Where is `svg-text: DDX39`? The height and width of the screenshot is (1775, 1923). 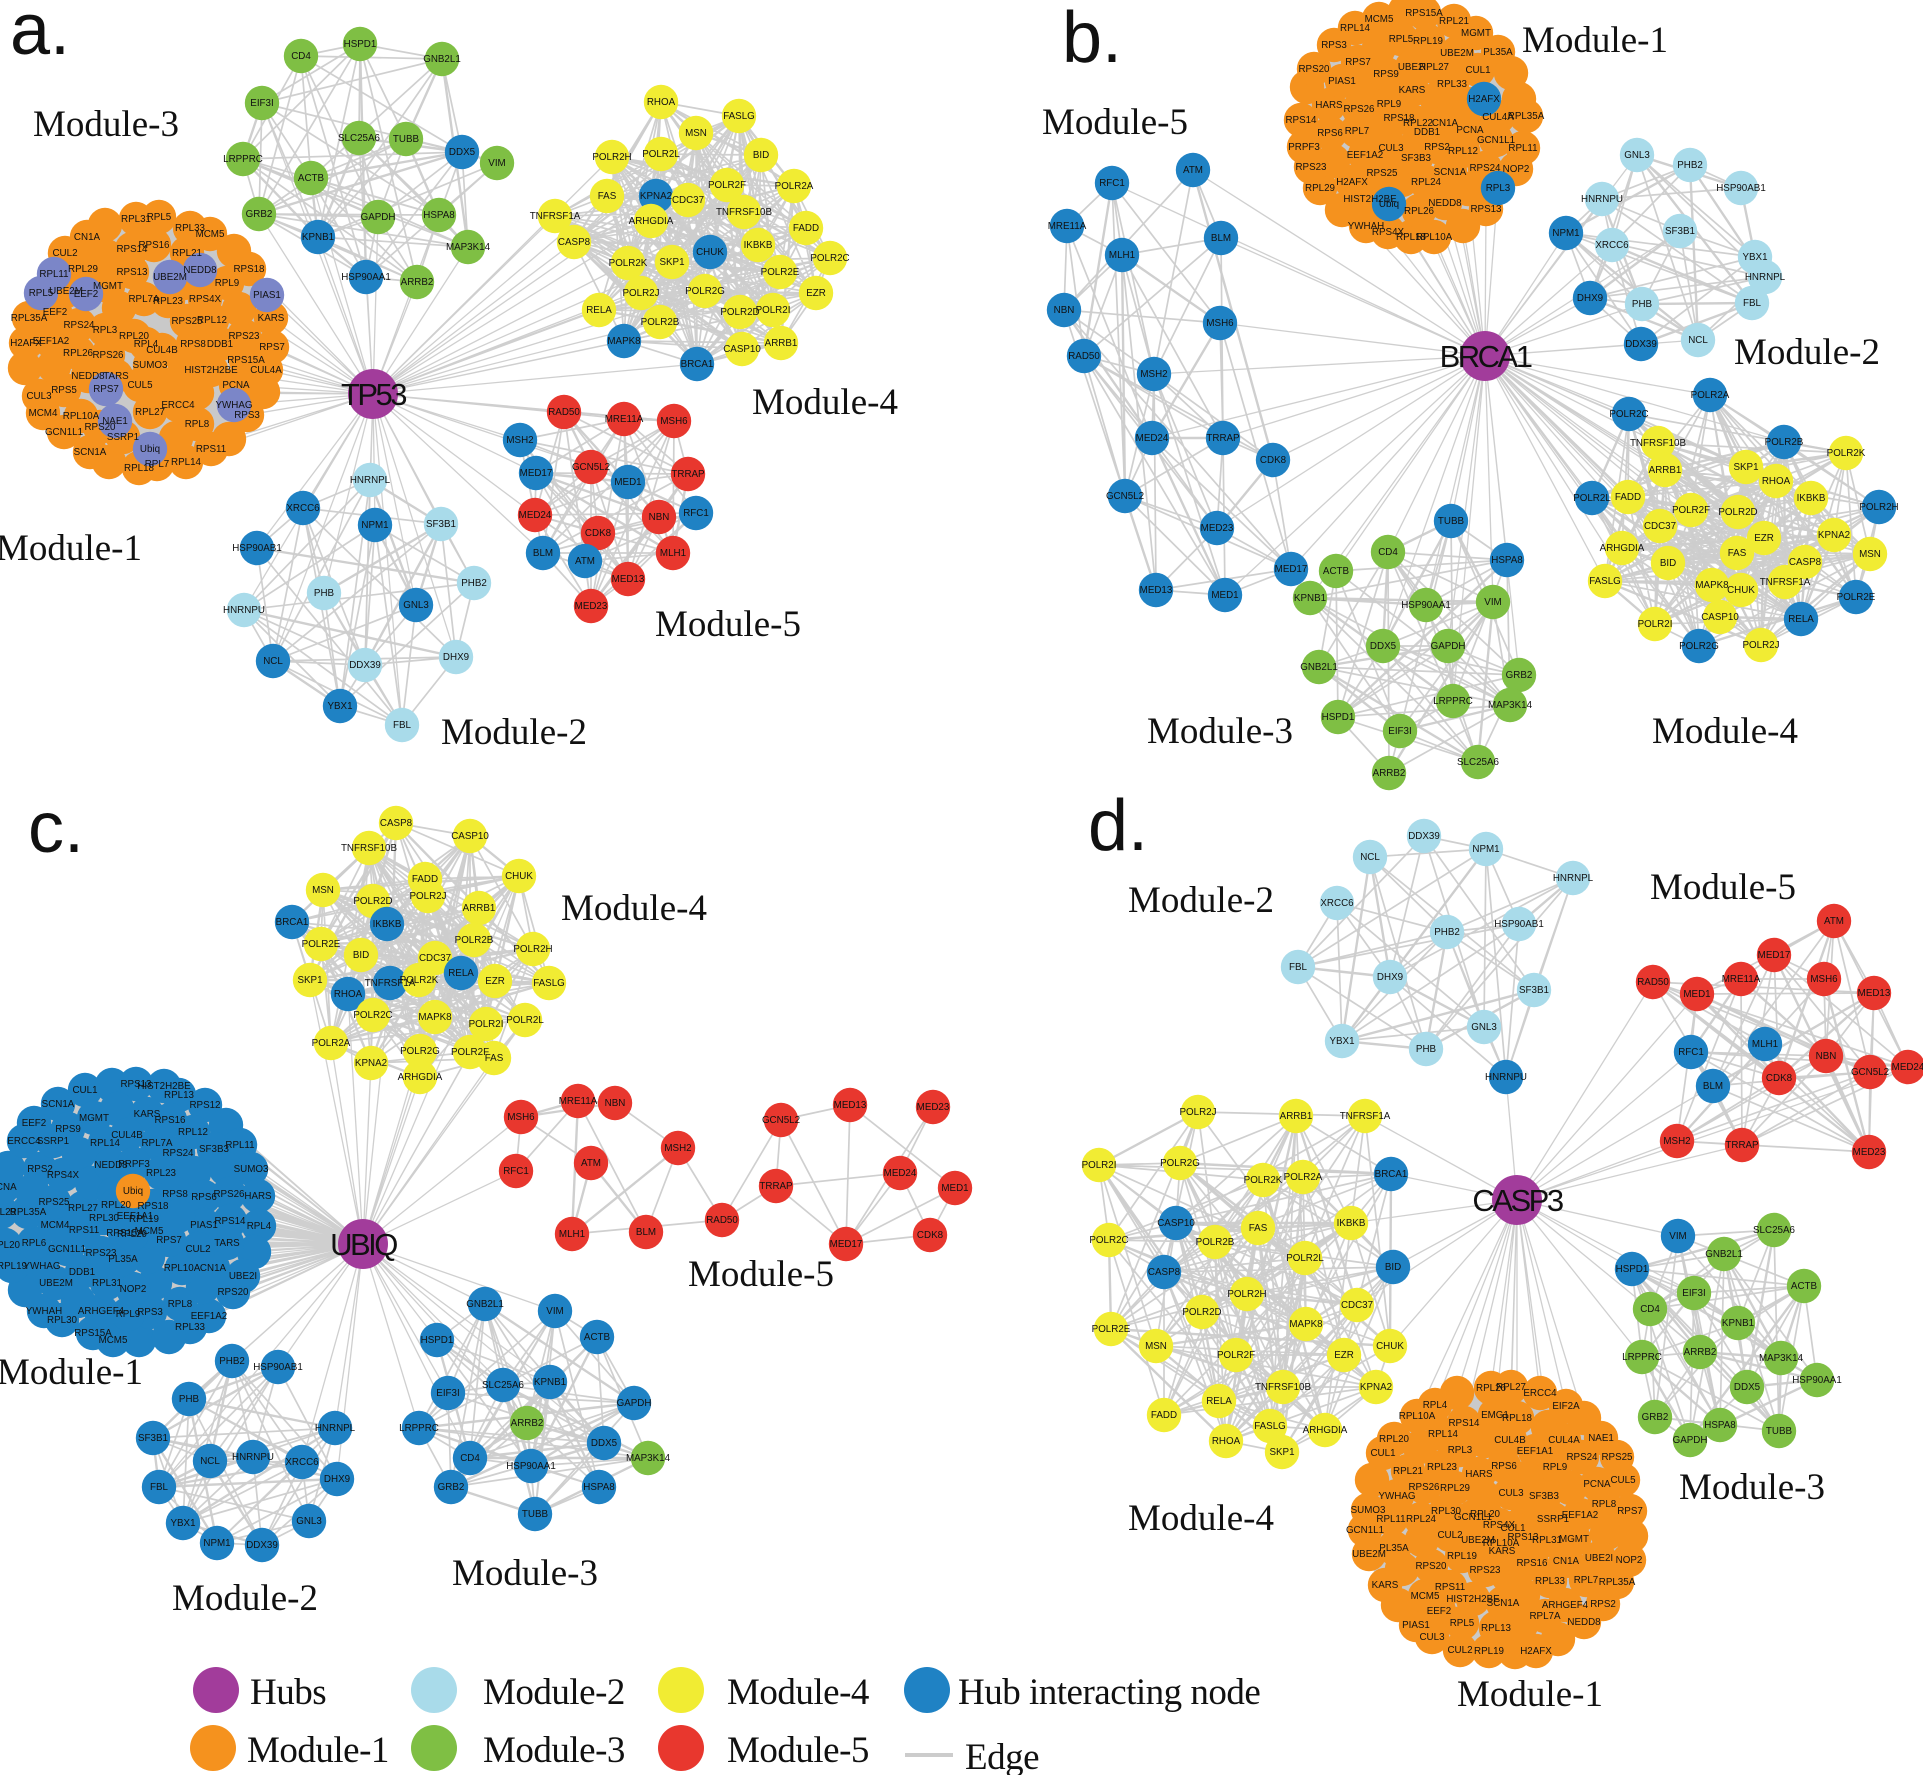
svg-text: DDX39 is located at coordinates (262, 1545).